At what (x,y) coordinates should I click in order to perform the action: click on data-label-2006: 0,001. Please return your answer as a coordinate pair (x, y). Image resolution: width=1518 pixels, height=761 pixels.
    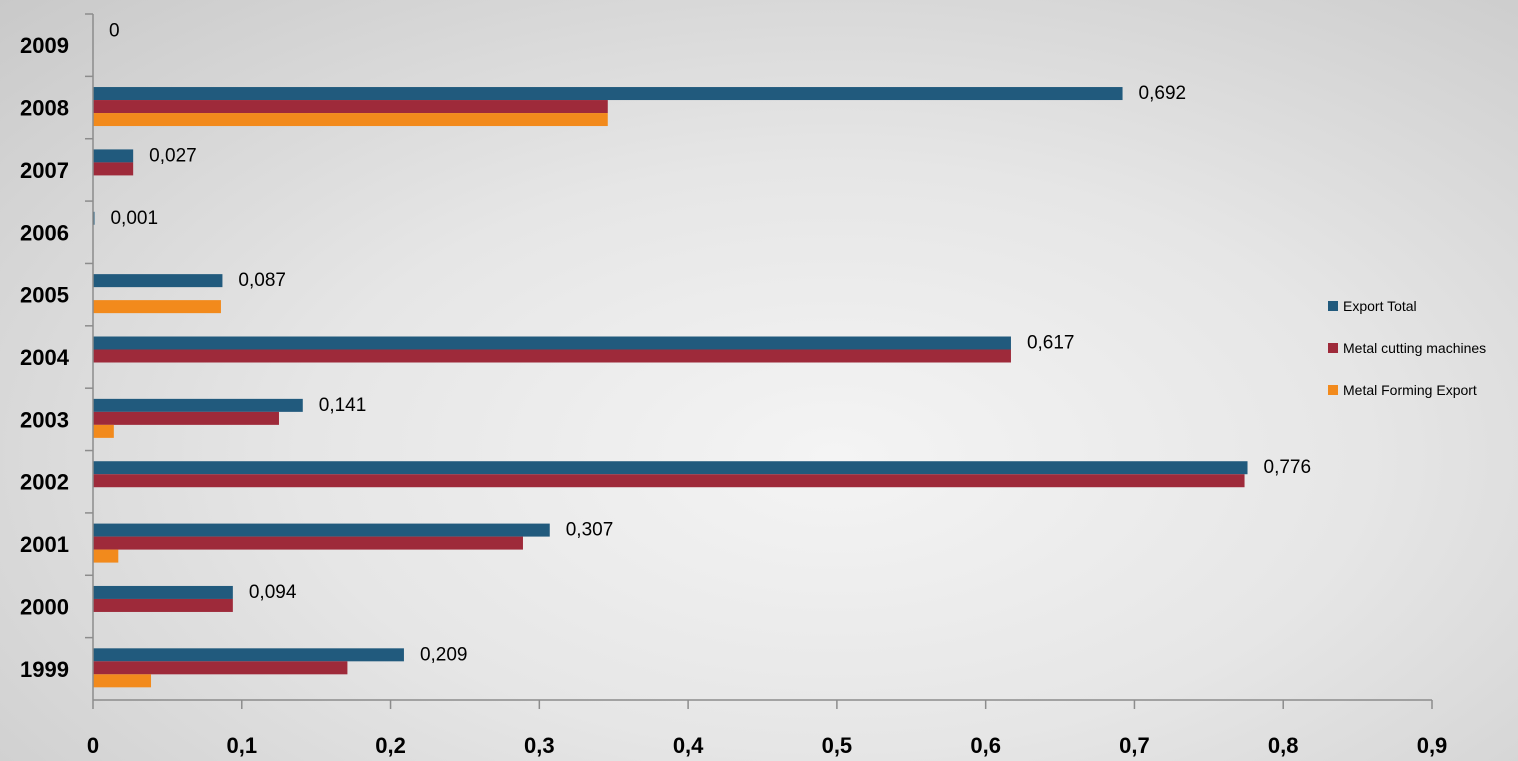
    Looking at the image, I should click on (134, 218).